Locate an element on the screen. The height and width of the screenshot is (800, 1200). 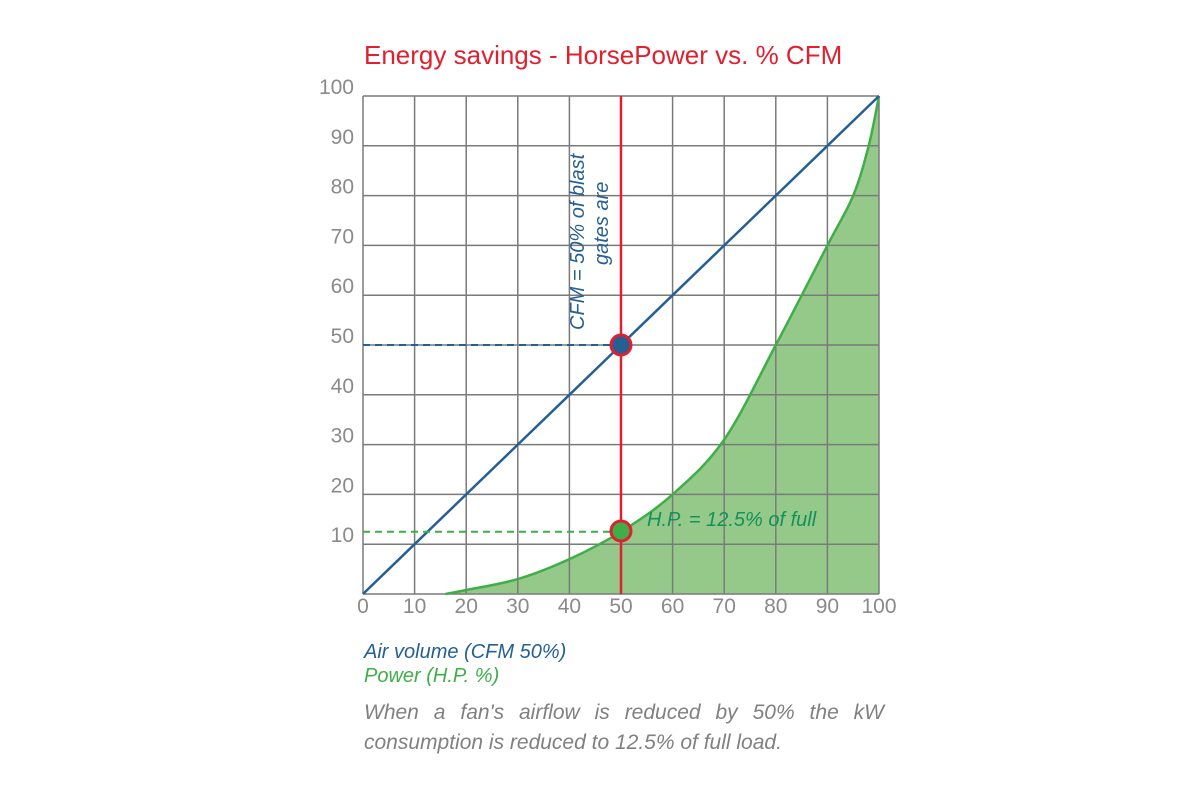
y-tick-label: 60 is located at coordinates (342, 286).